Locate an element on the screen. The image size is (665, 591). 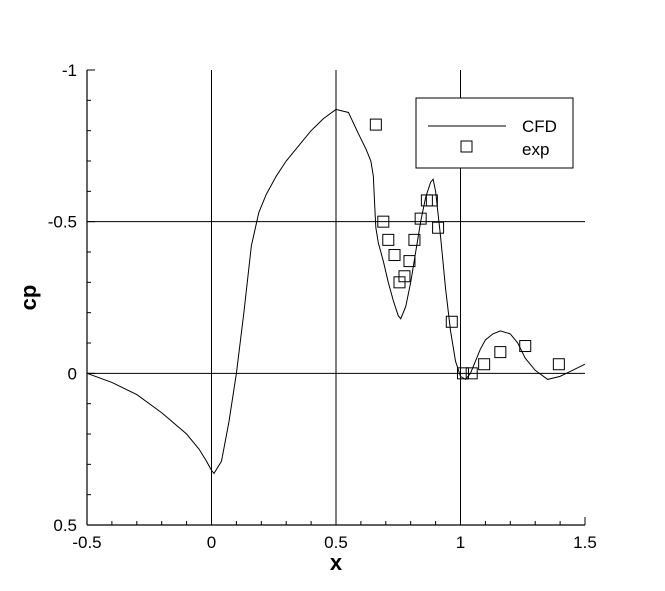
y-tick-label: -1 is located at coordinates (69, 70).